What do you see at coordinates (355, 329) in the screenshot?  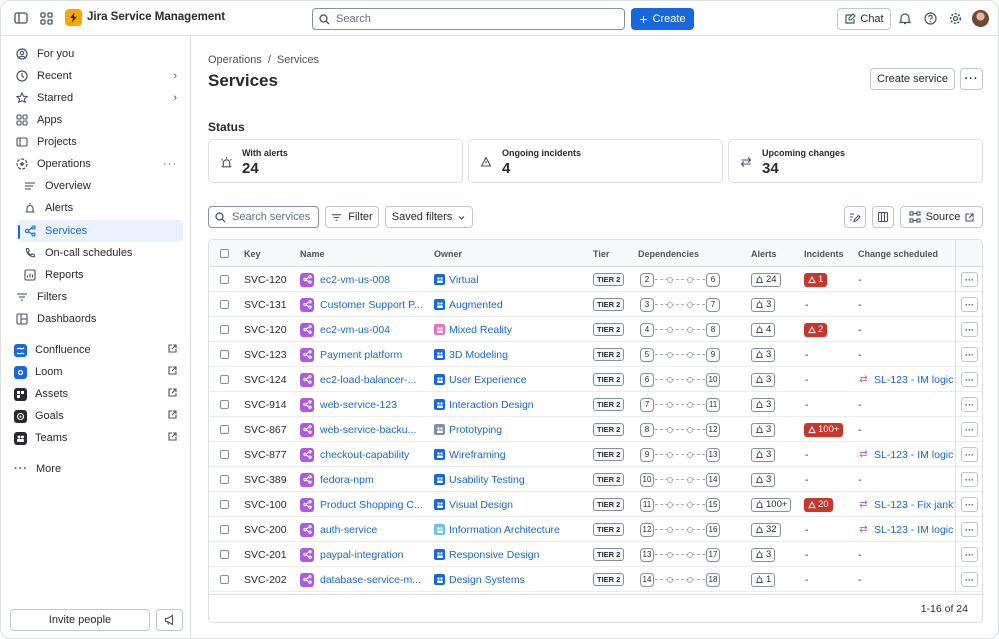 I see `service-name: ec2-vm-us-004` at bounding box center [355, 329].